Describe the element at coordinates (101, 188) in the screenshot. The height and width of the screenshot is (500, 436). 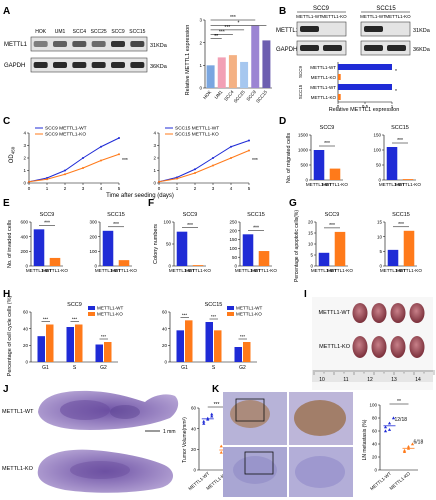
I see `chart-c-x-tick-label: 4` at that location.